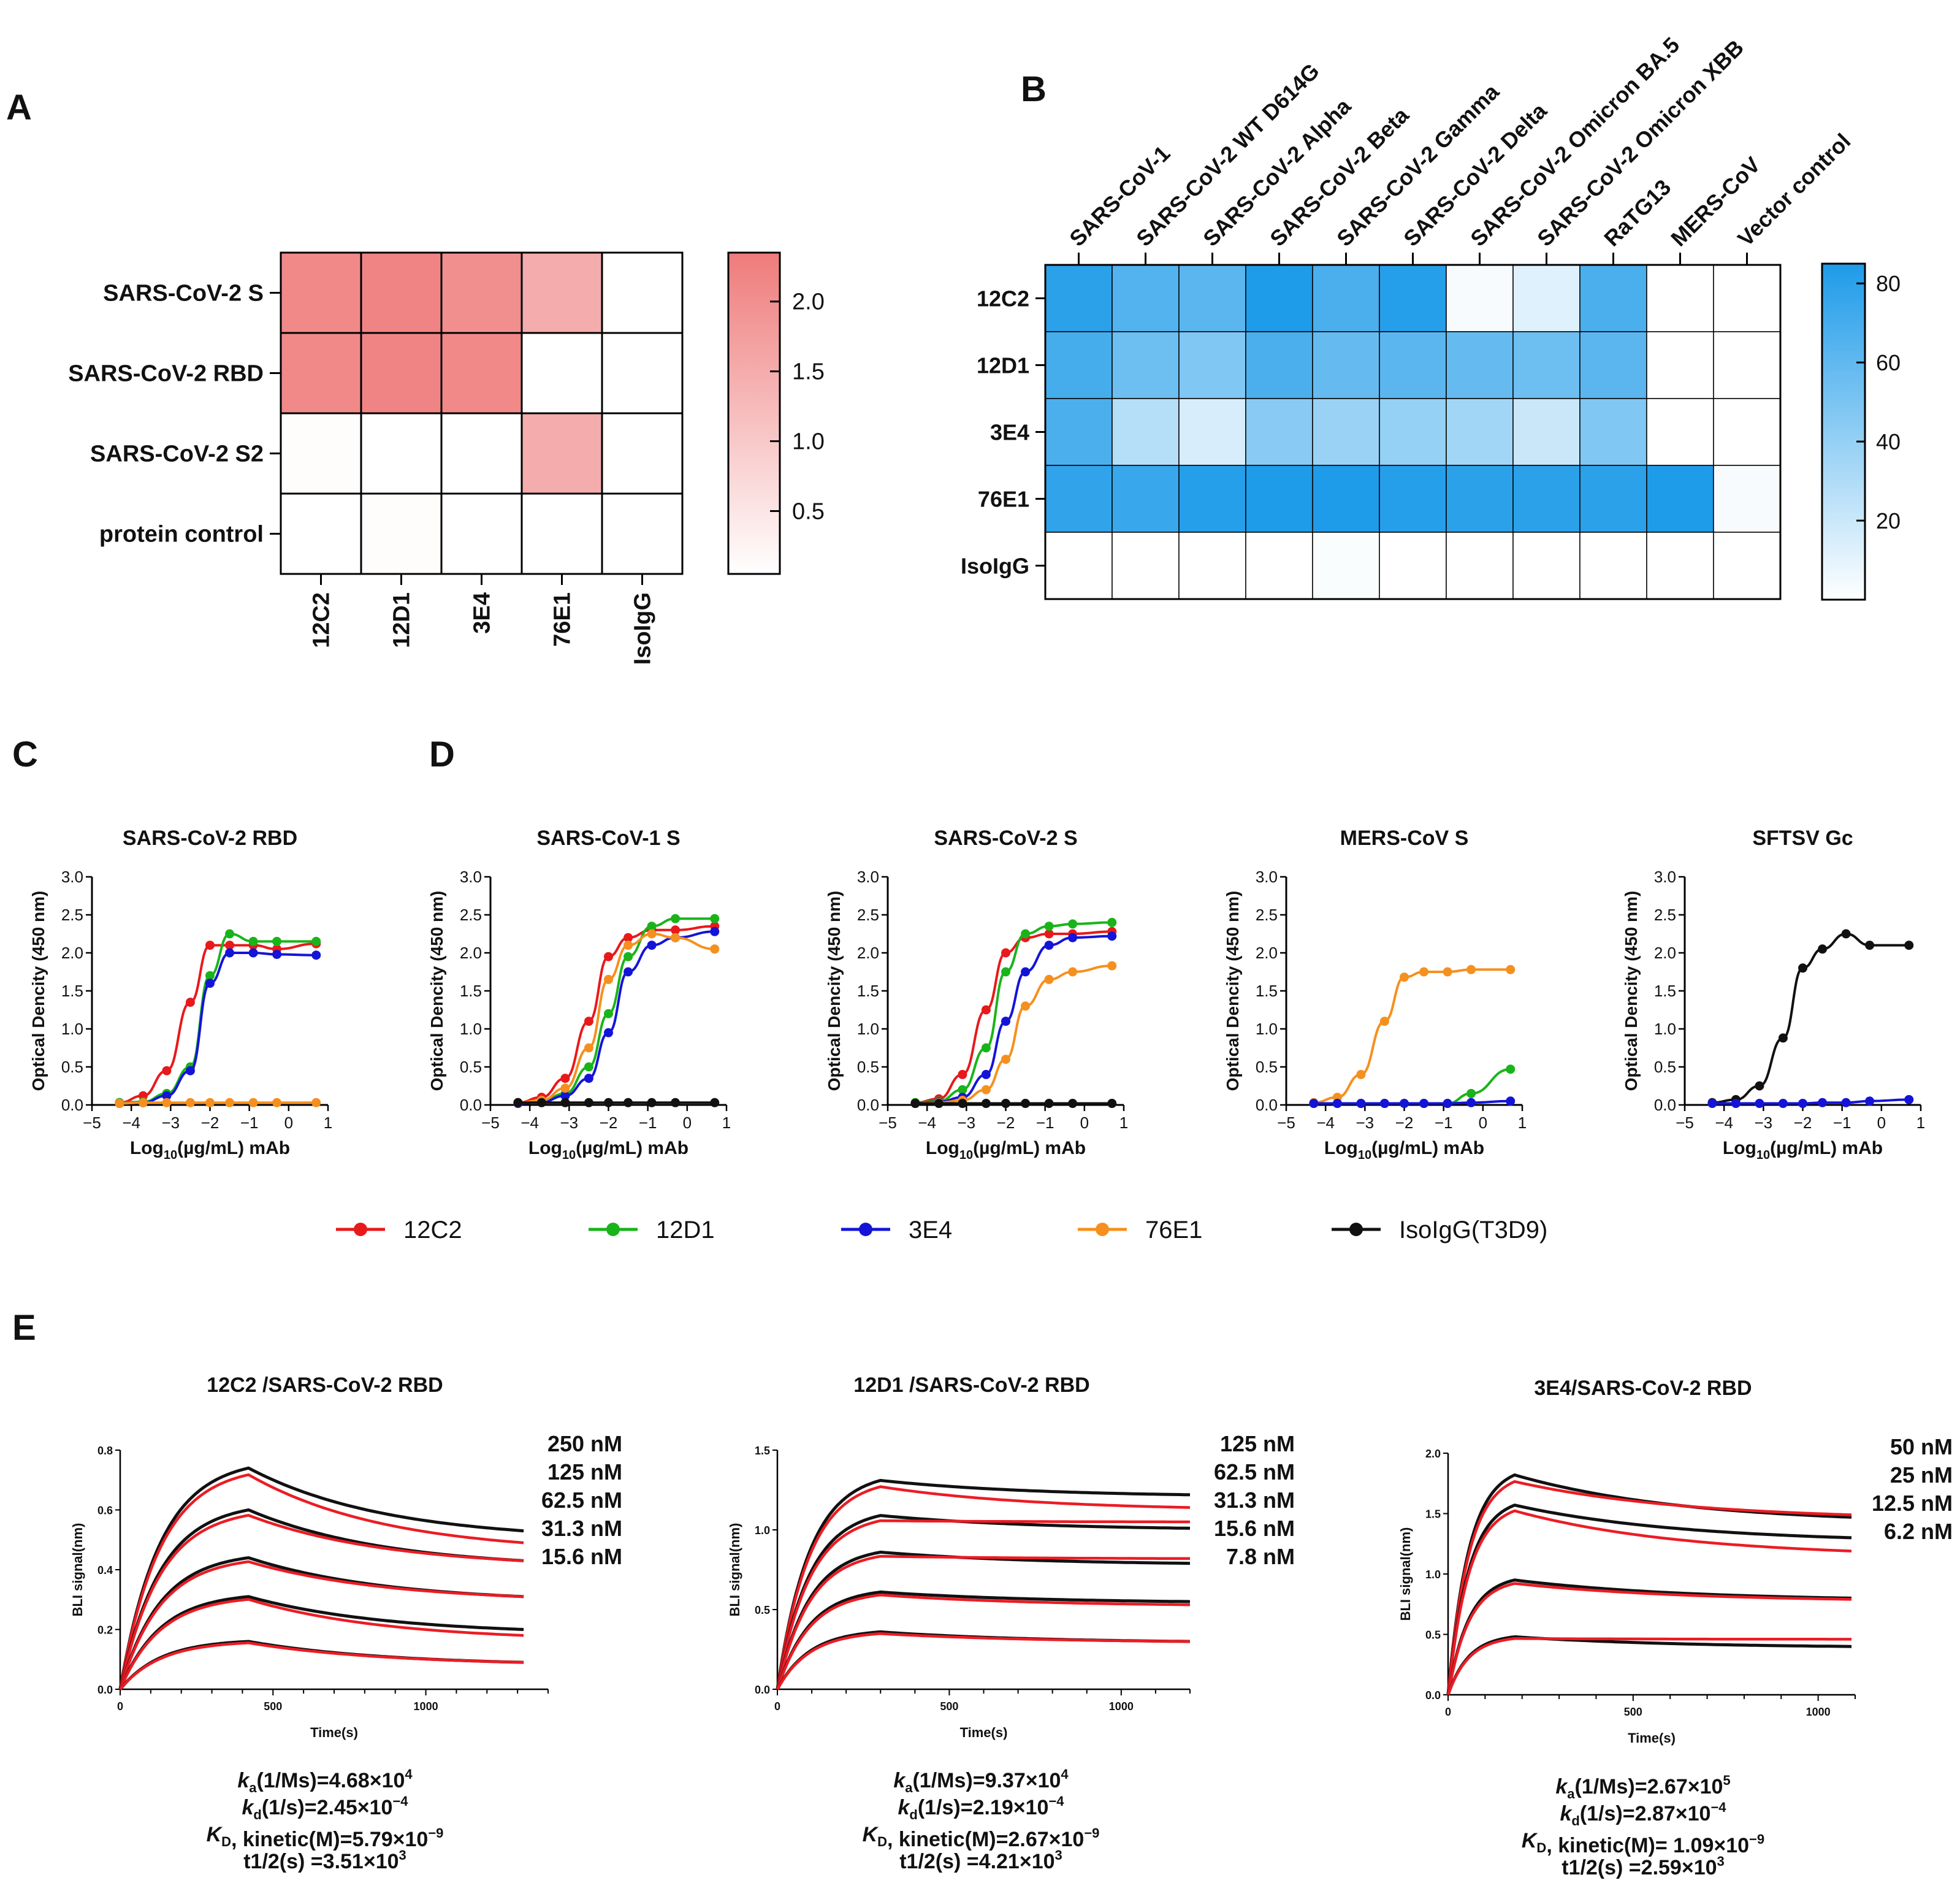 The width and height of the screenshot is (1960, 1891). Describe the element at coordinates (1763, 1155) in the screenshot. I see `x-label-sub: 10` at that location.